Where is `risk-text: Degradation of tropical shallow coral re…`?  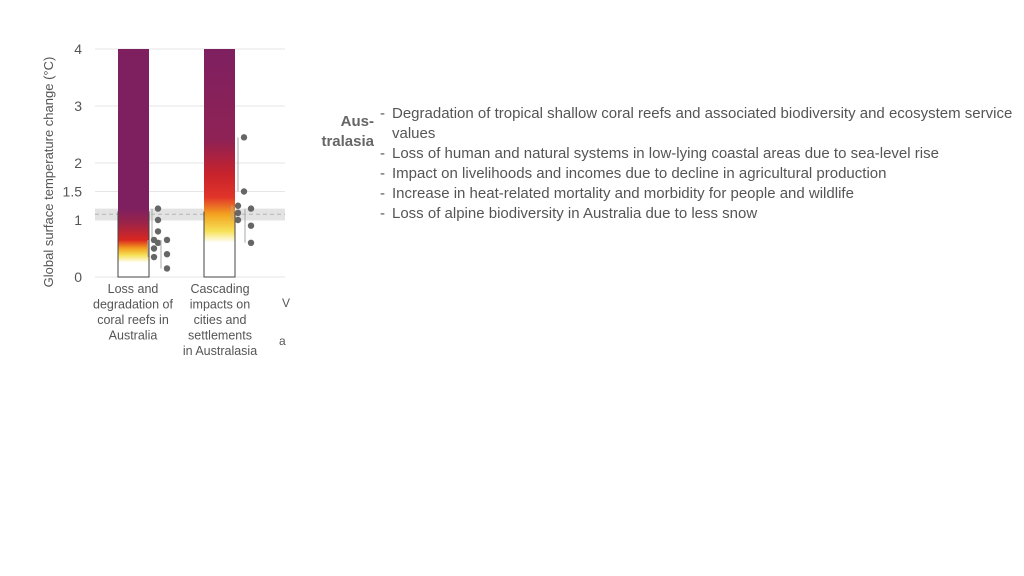 risk-text: Degradation of tropical shallow coral re… is located at coordinates (702, 123).